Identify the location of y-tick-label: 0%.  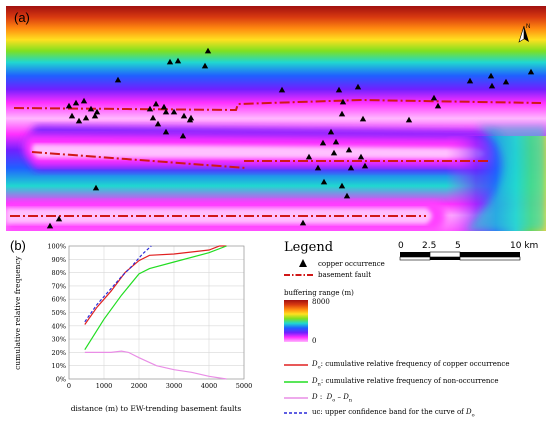
(61, 380).